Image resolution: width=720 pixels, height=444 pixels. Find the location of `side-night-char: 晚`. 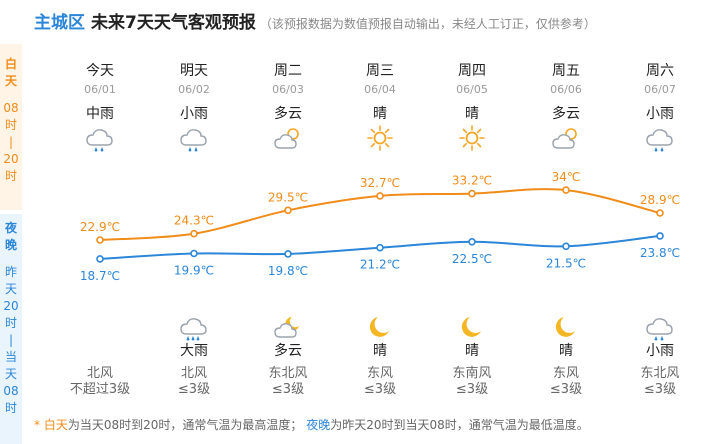

side-night-char: 晚 is located at coordinates (10, 245).